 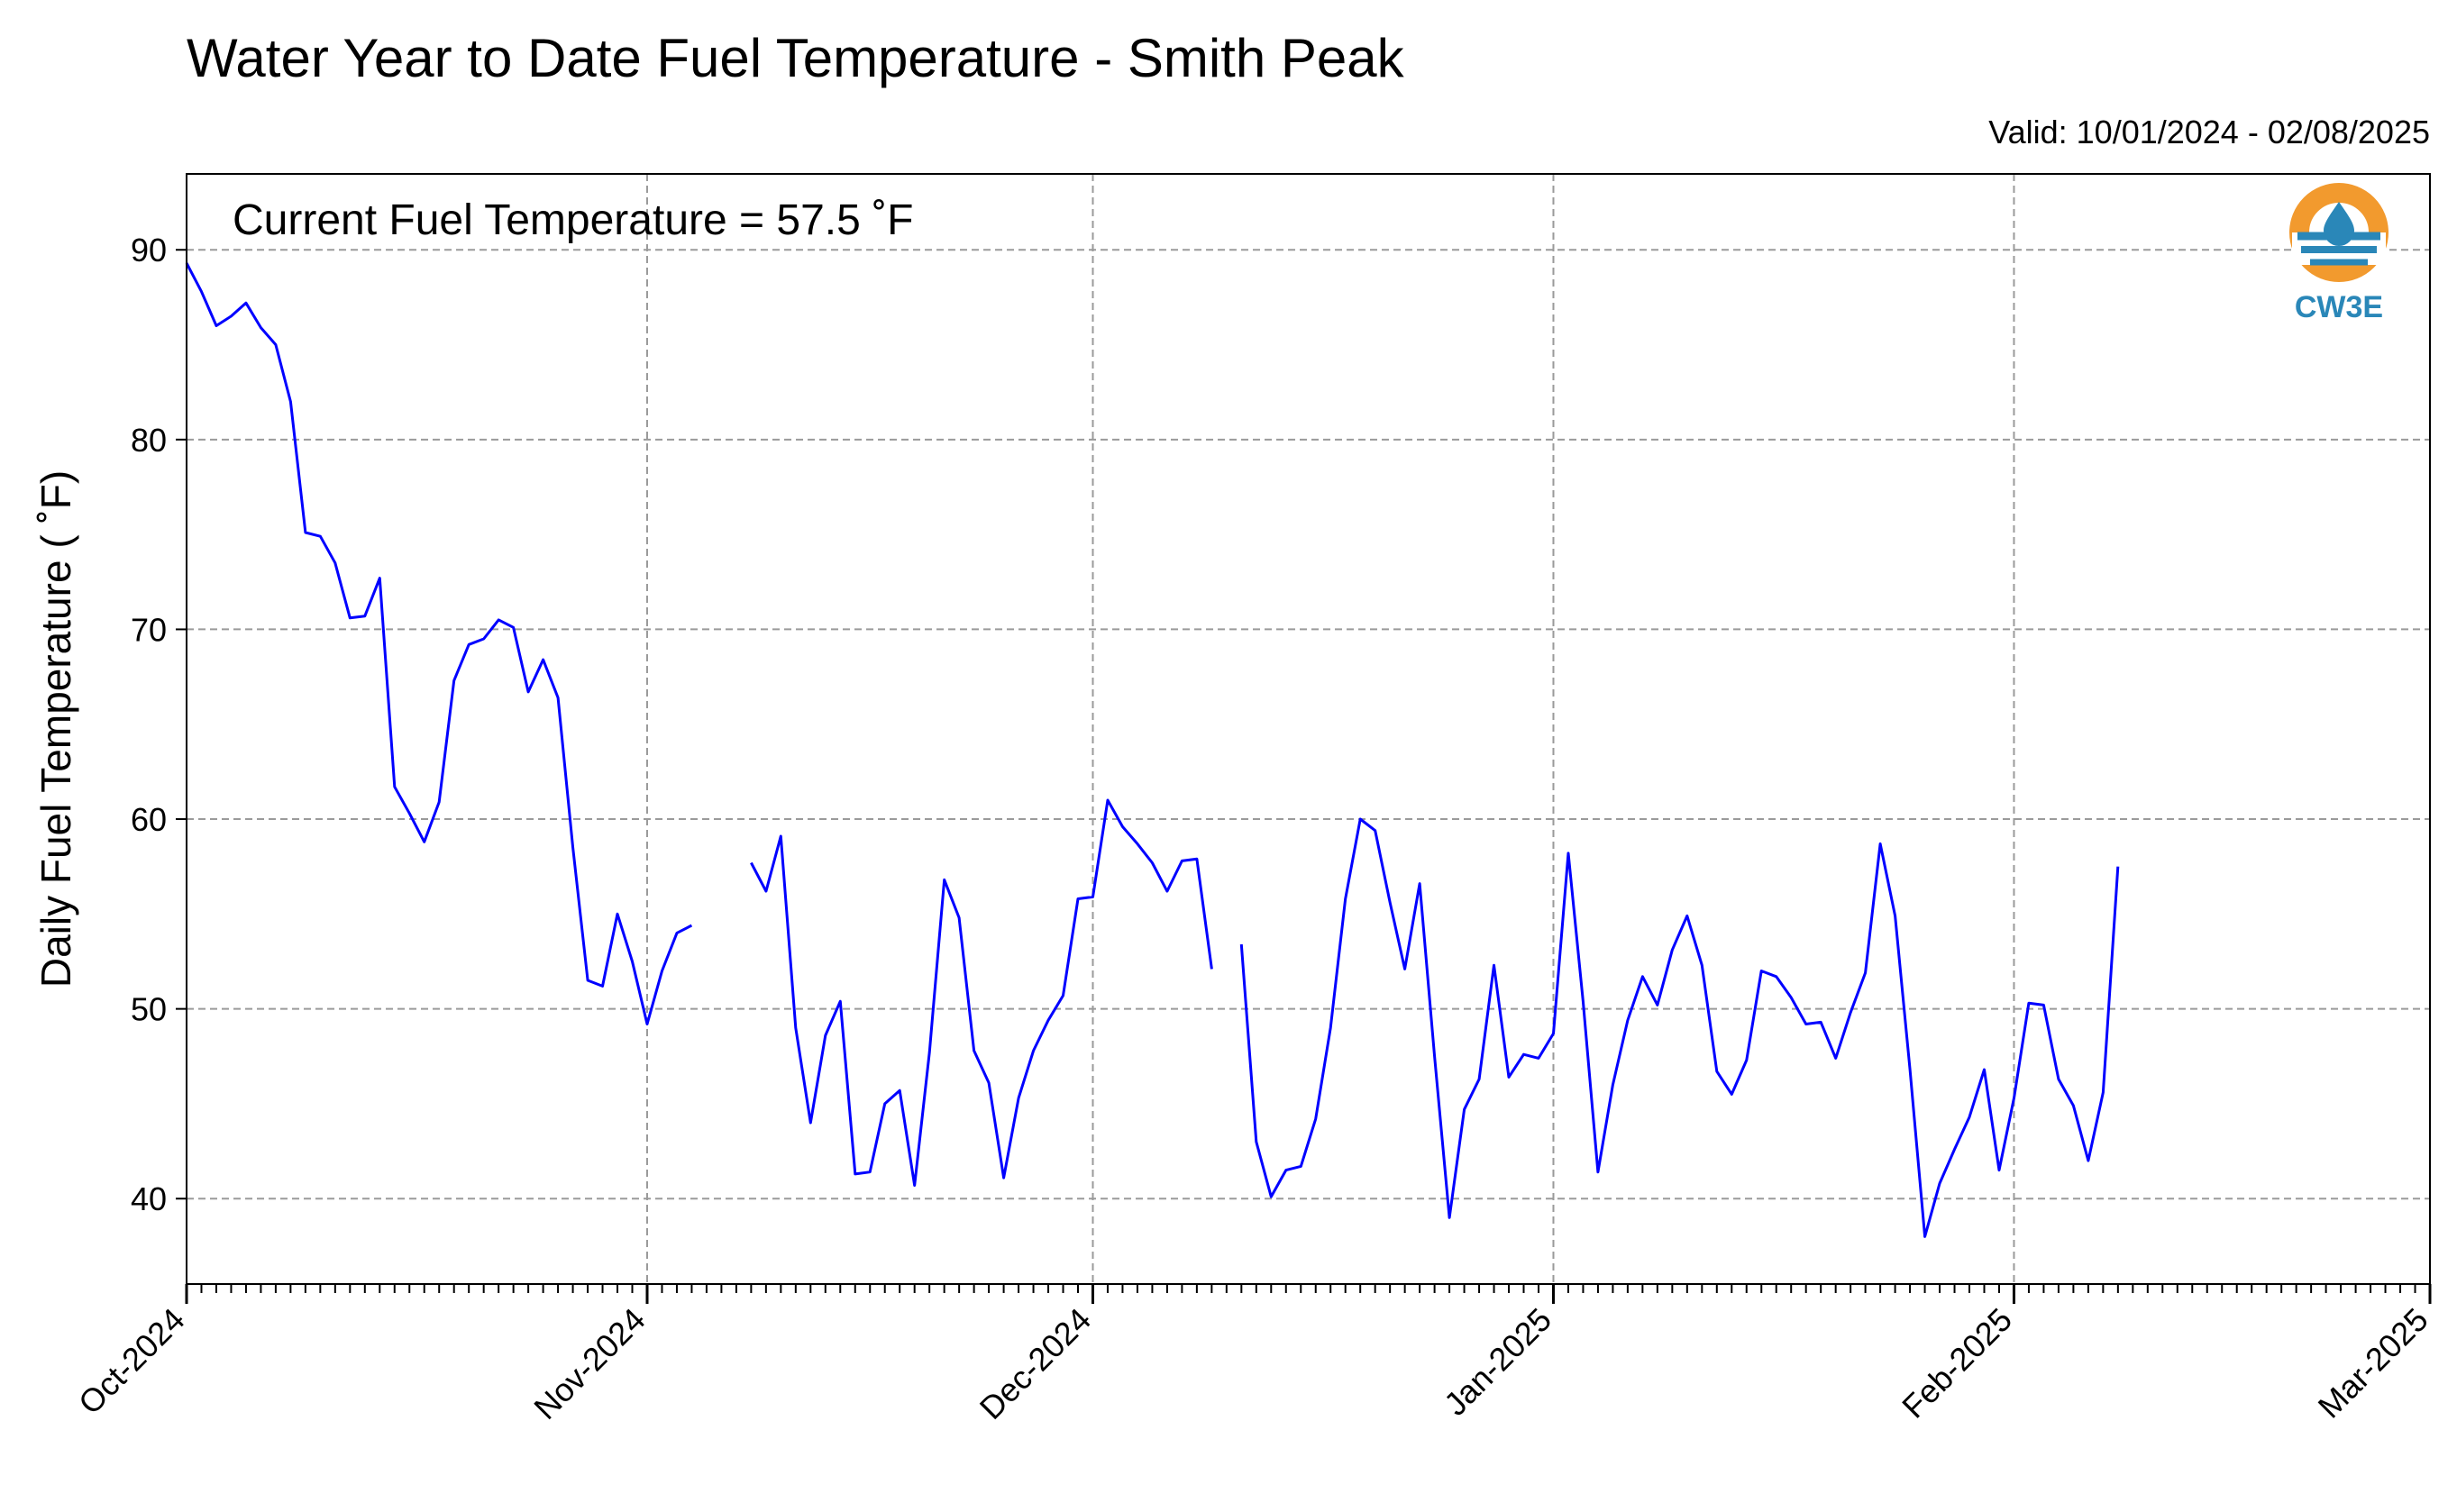 What do you see at coordinates (149, 440) in the screenshot?
I see `y-tick-label: 80` at bounding box center [149, 440].